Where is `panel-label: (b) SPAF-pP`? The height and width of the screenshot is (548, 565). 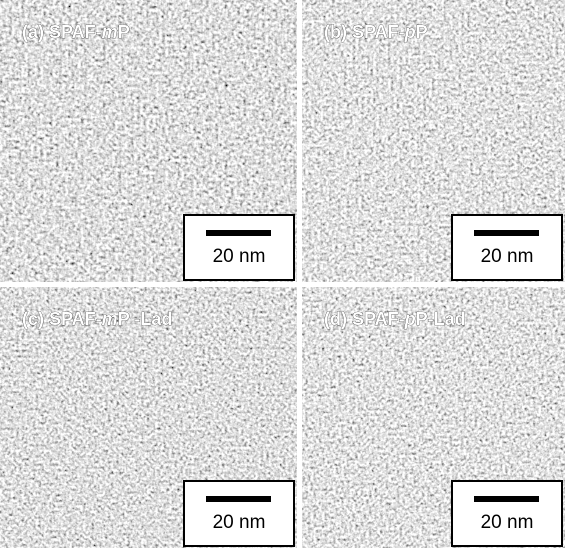
panel-label: (b) SPAF-pP is located at coordinates (376, 32).